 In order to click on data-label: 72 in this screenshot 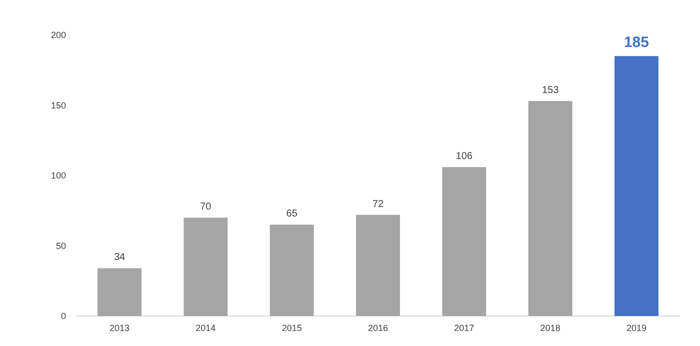, I will do `click(378, 204)`.